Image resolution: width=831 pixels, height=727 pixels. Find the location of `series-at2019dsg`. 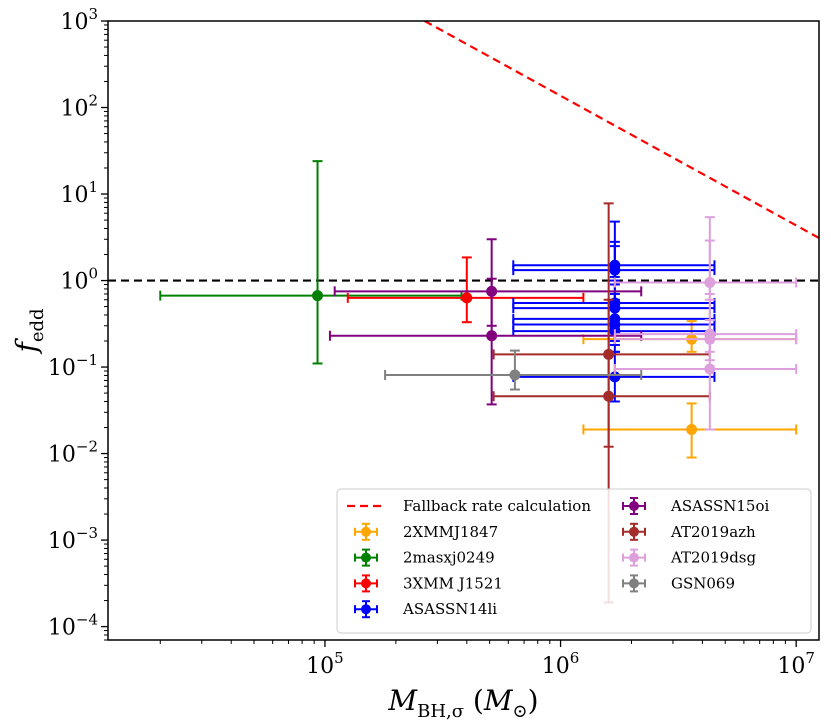

series-at2019dsg is located at coordinates (705, 323).